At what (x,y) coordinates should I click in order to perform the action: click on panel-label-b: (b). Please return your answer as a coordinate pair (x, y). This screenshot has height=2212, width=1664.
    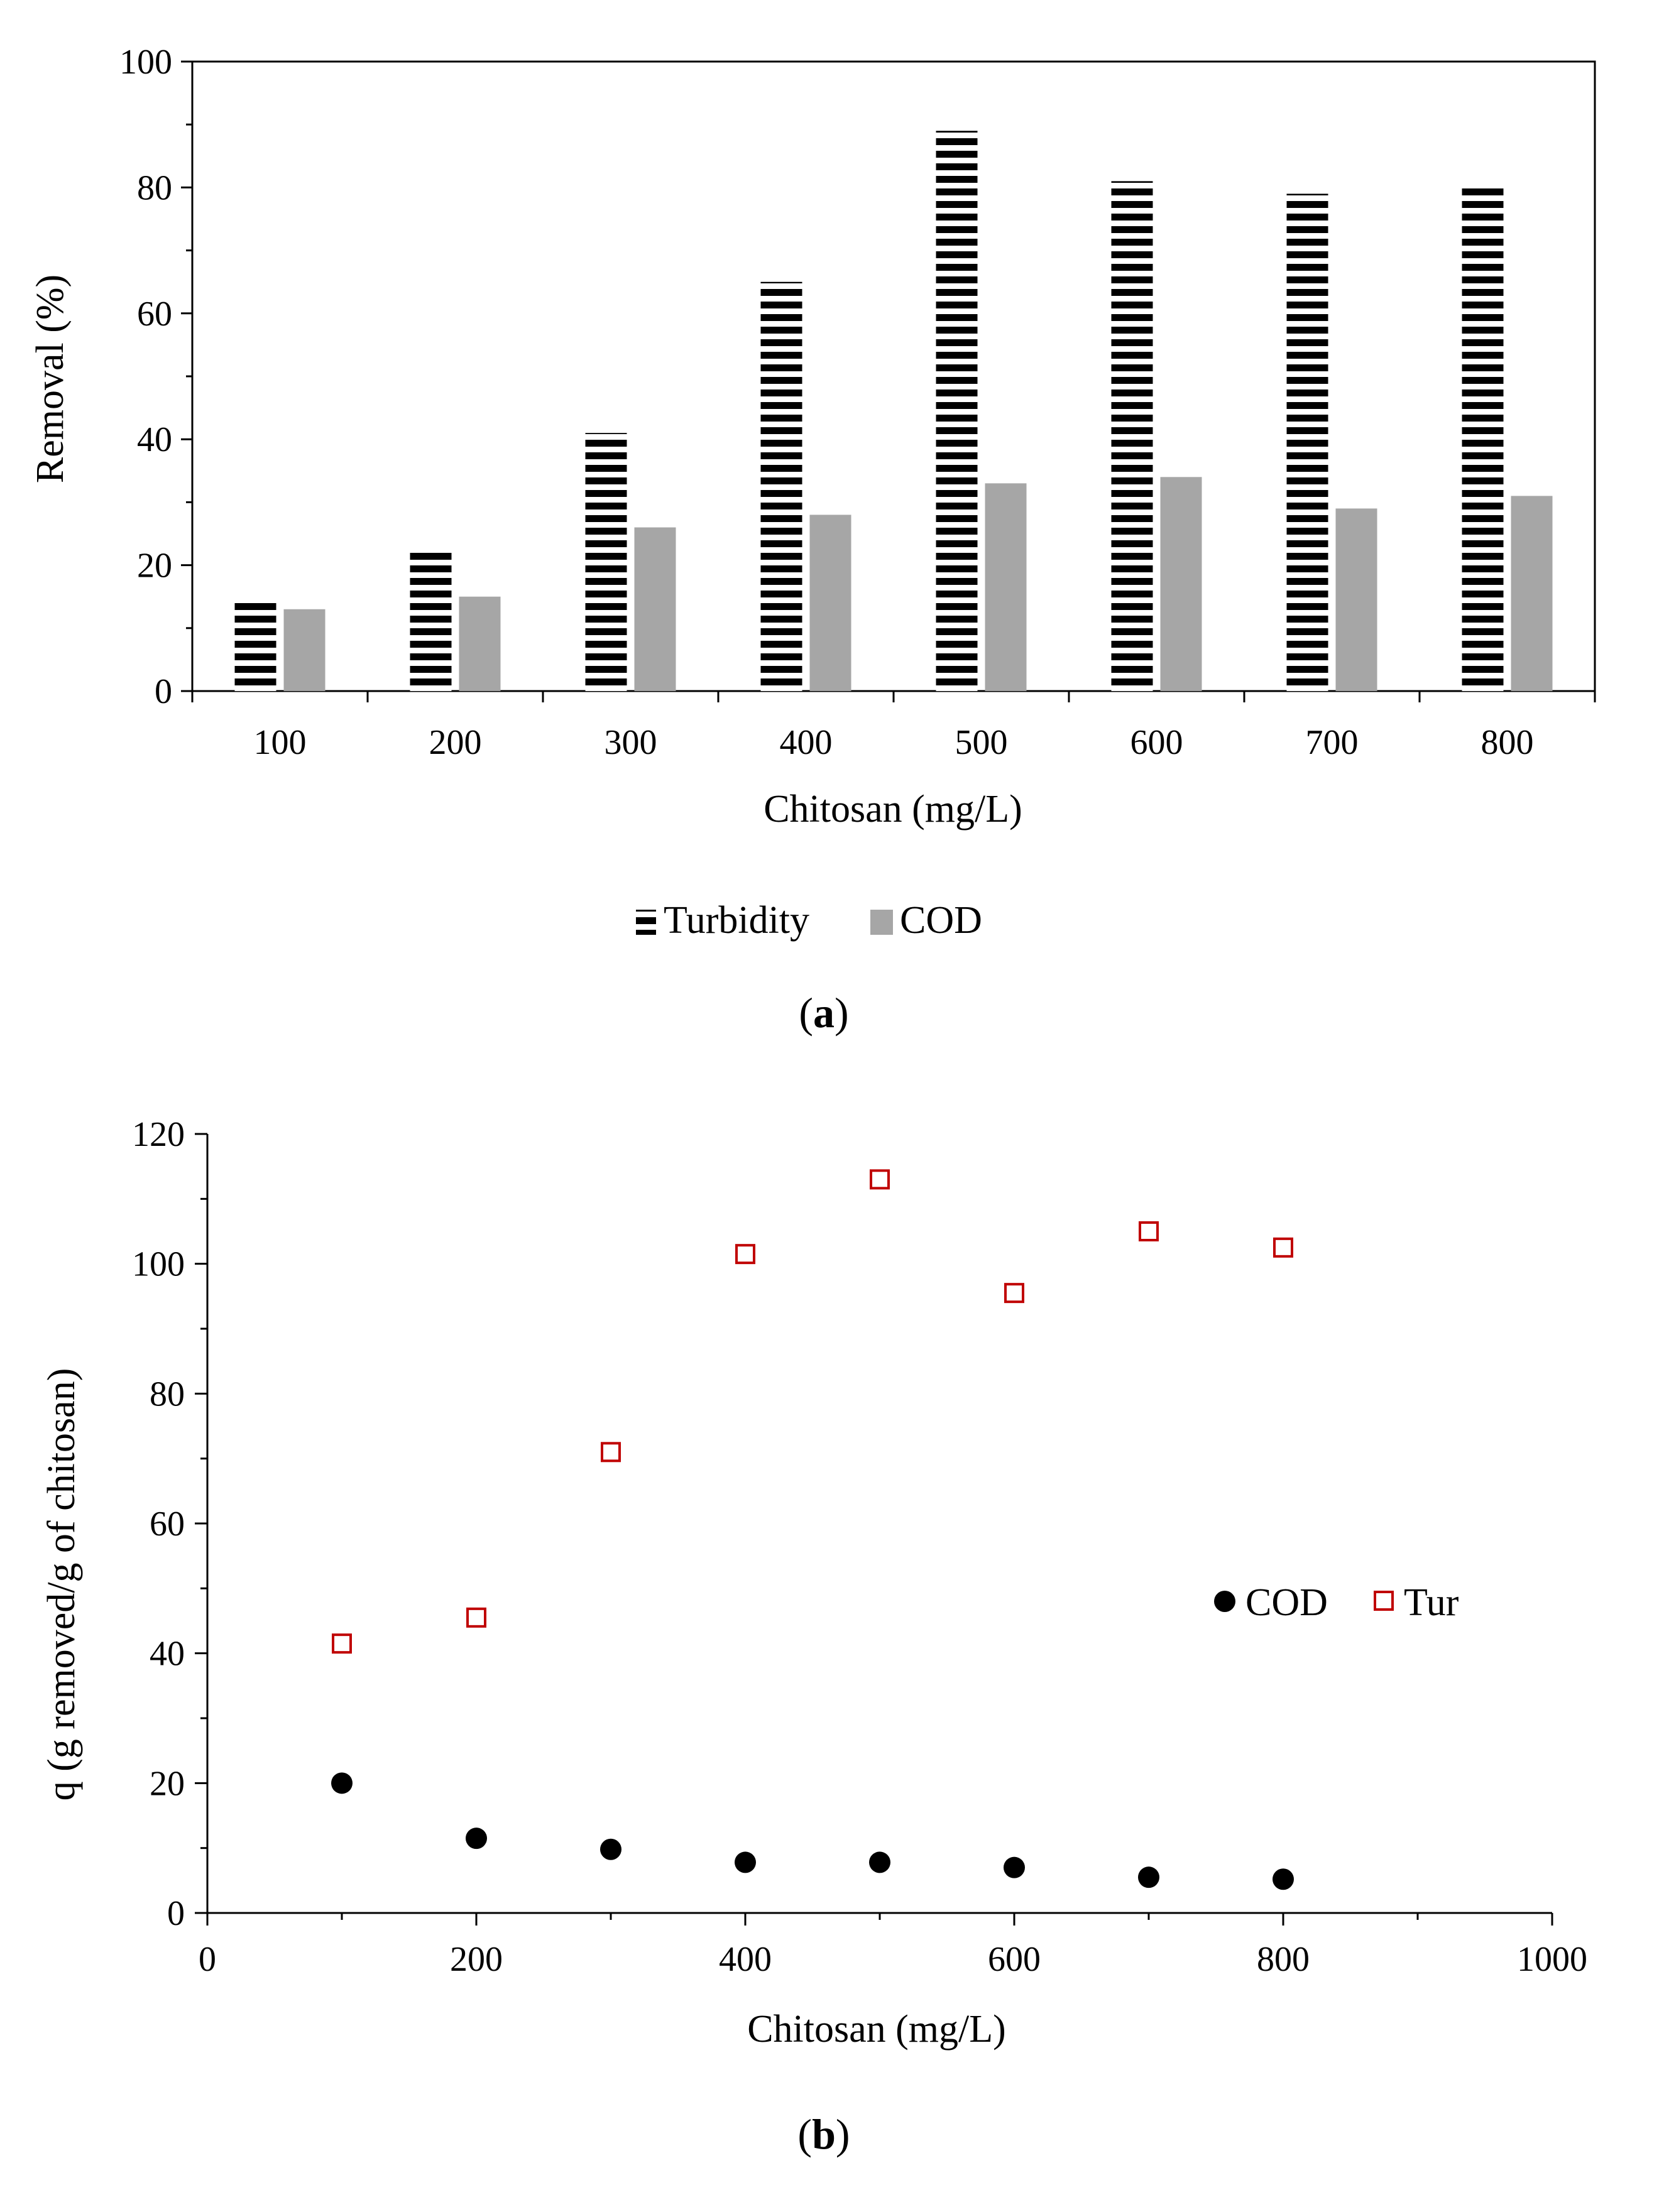
    Looking at the image, I should click on (823, 2134).